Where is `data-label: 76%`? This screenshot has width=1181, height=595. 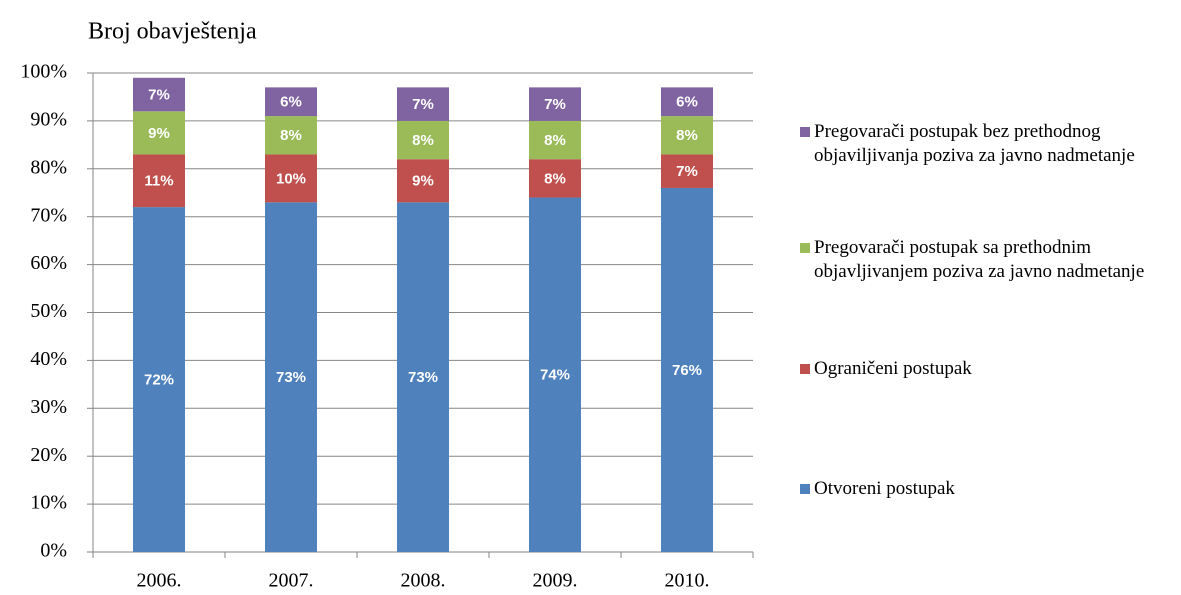
data-label: 76% is located at coordinates (687, 370).